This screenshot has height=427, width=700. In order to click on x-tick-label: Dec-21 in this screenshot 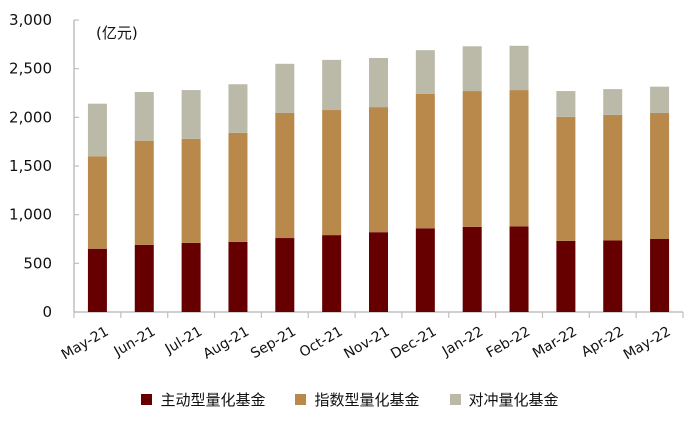, I will do `click(413, 343)`.